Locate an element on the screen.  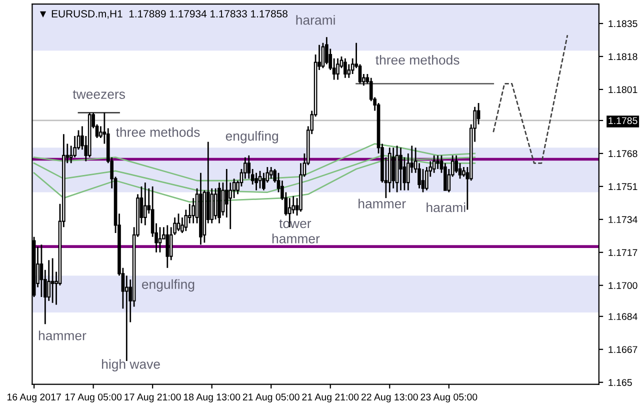
y-tick-label: 1.1801 is located at coordinates (623, 90).